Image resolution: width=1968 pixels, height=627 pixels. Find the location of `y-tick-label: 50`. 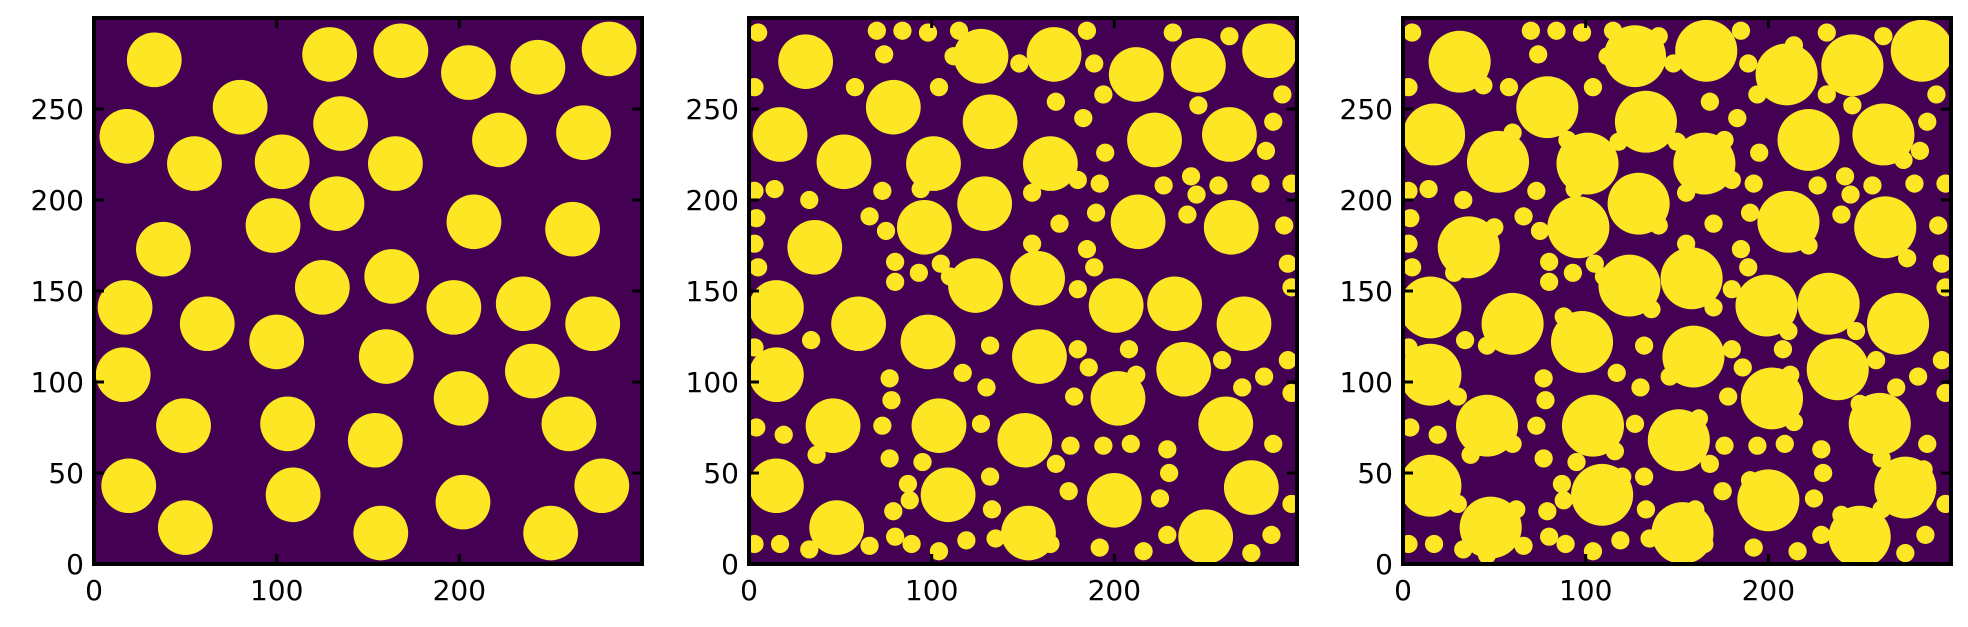

y-tick-label: 50 is located at coordinates (66, 473).